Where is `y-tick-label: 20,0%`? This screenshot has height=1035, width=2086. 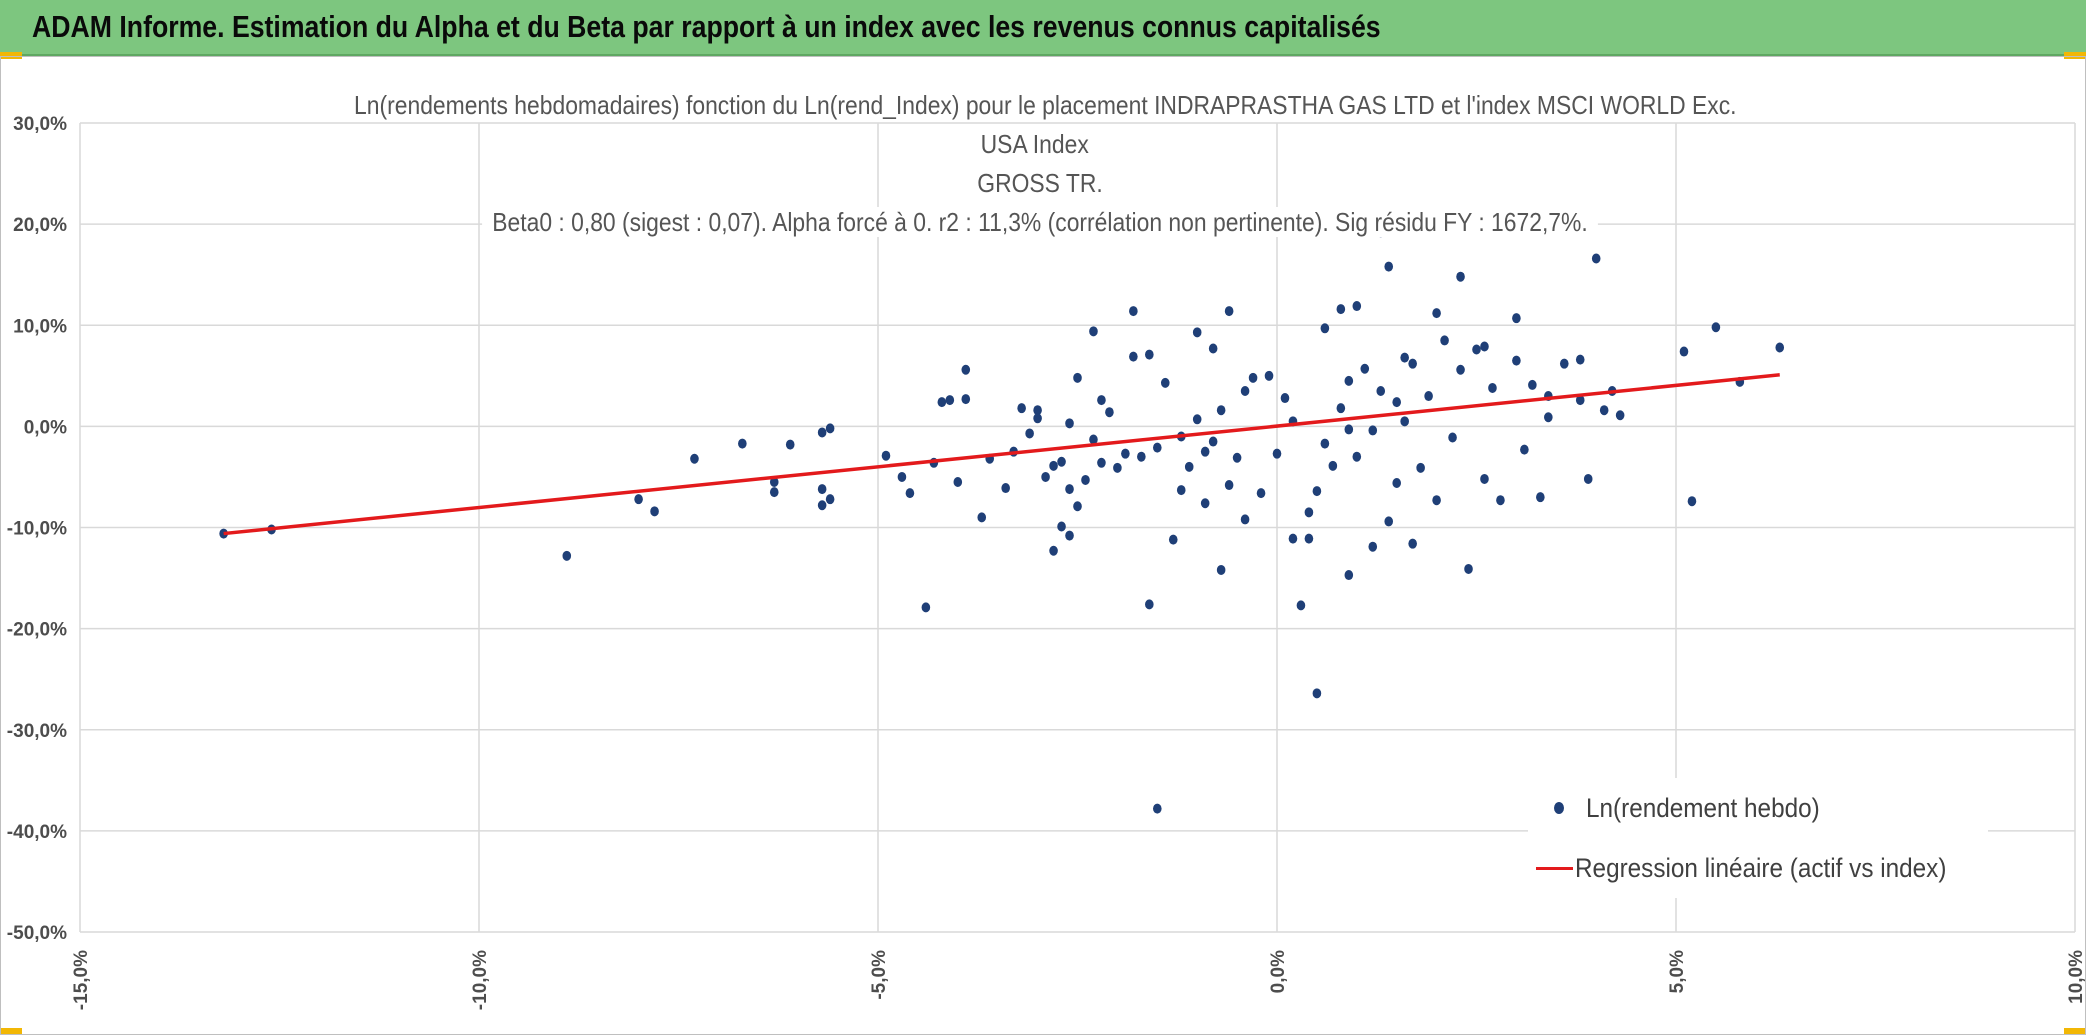
y-tick-label: 20,0% is located at coordinates (40, 225).